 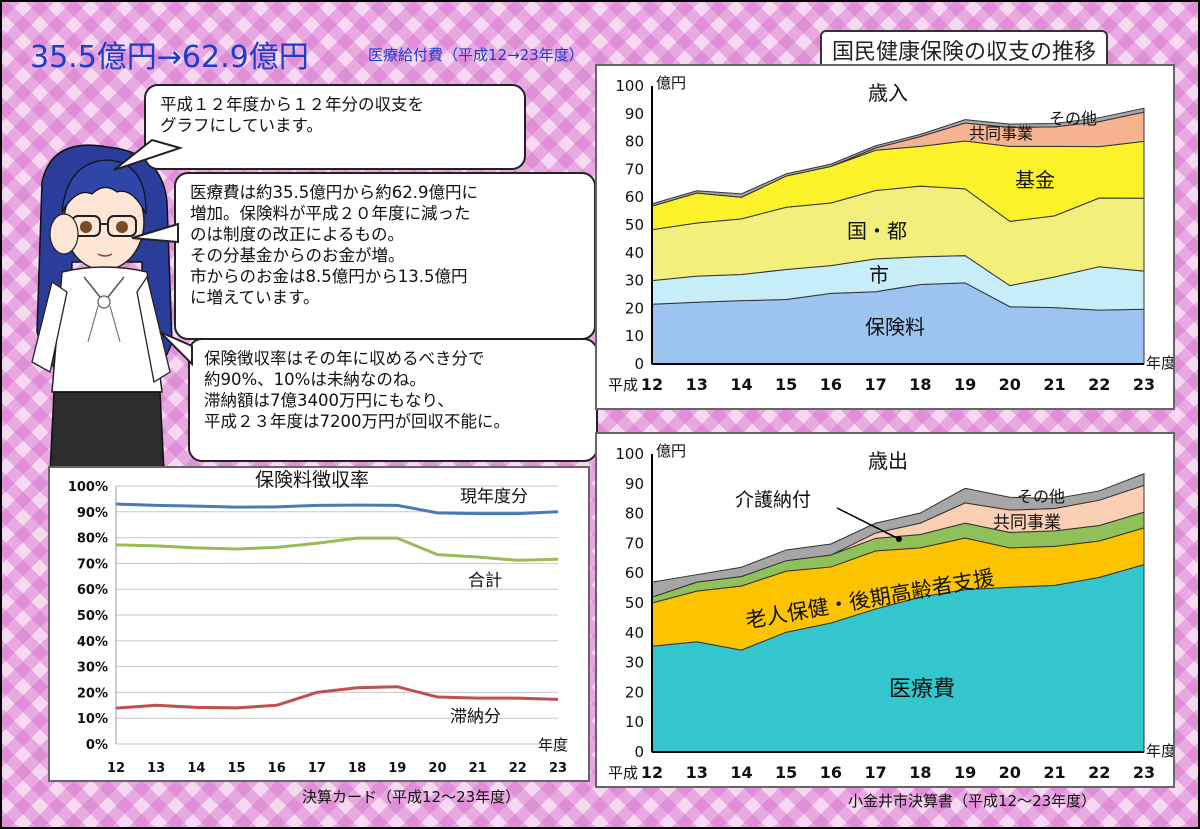 What do you see at coordinates (335, 127) in the screenshot?
I see `speech-bubble-1: 平成１２年度から１２年分の収支を グラフにしています。` at bounding box center [335, 127].